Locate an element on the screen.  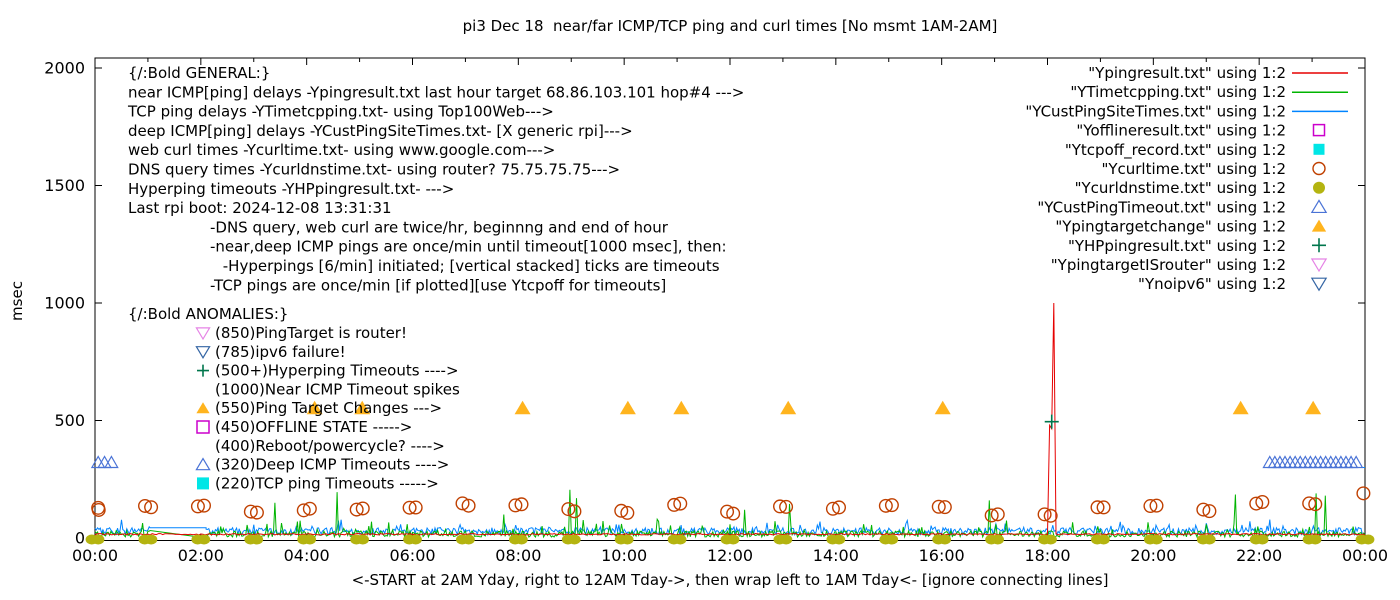
svg-text: 06:00 is located at coordinates (412, 555).